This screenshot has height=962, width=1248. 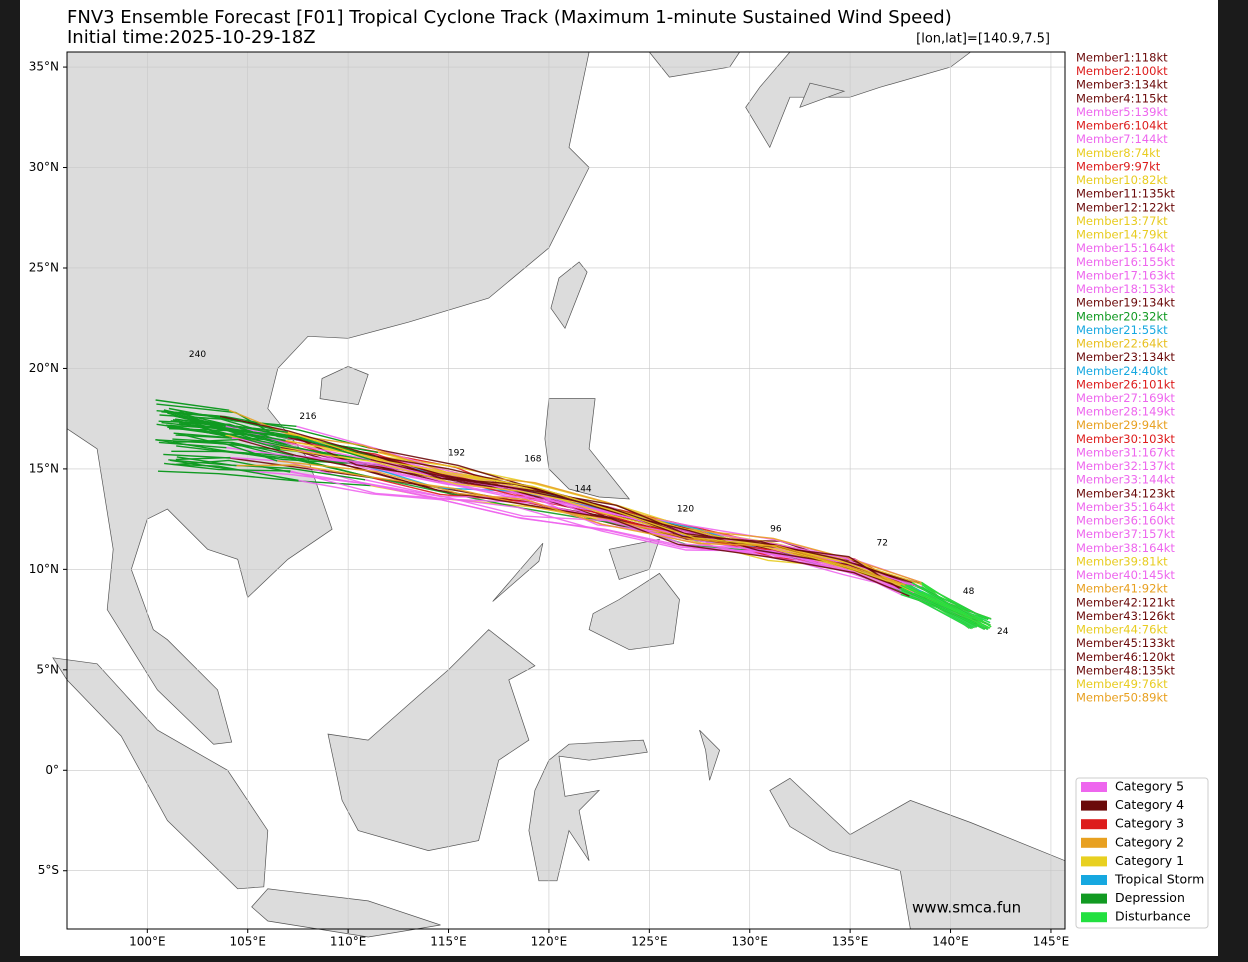 I want to click on y-tick-label: 25°N, so click(x=44, y=267).